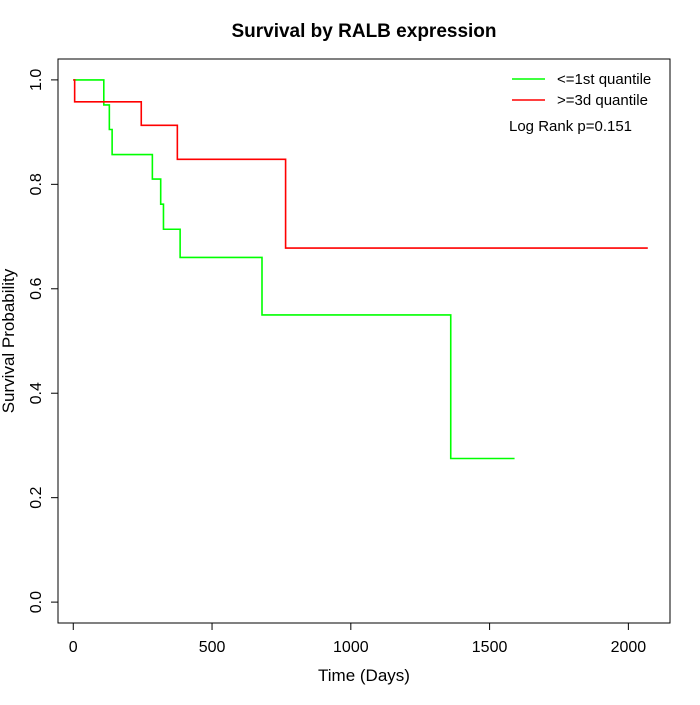 The height and width of the screenshot is (705, 700). What do you see at coordinates (36, 80) in the screenshot?
I see `y-tick-label: 1.0` at bounding box center [36, 80].